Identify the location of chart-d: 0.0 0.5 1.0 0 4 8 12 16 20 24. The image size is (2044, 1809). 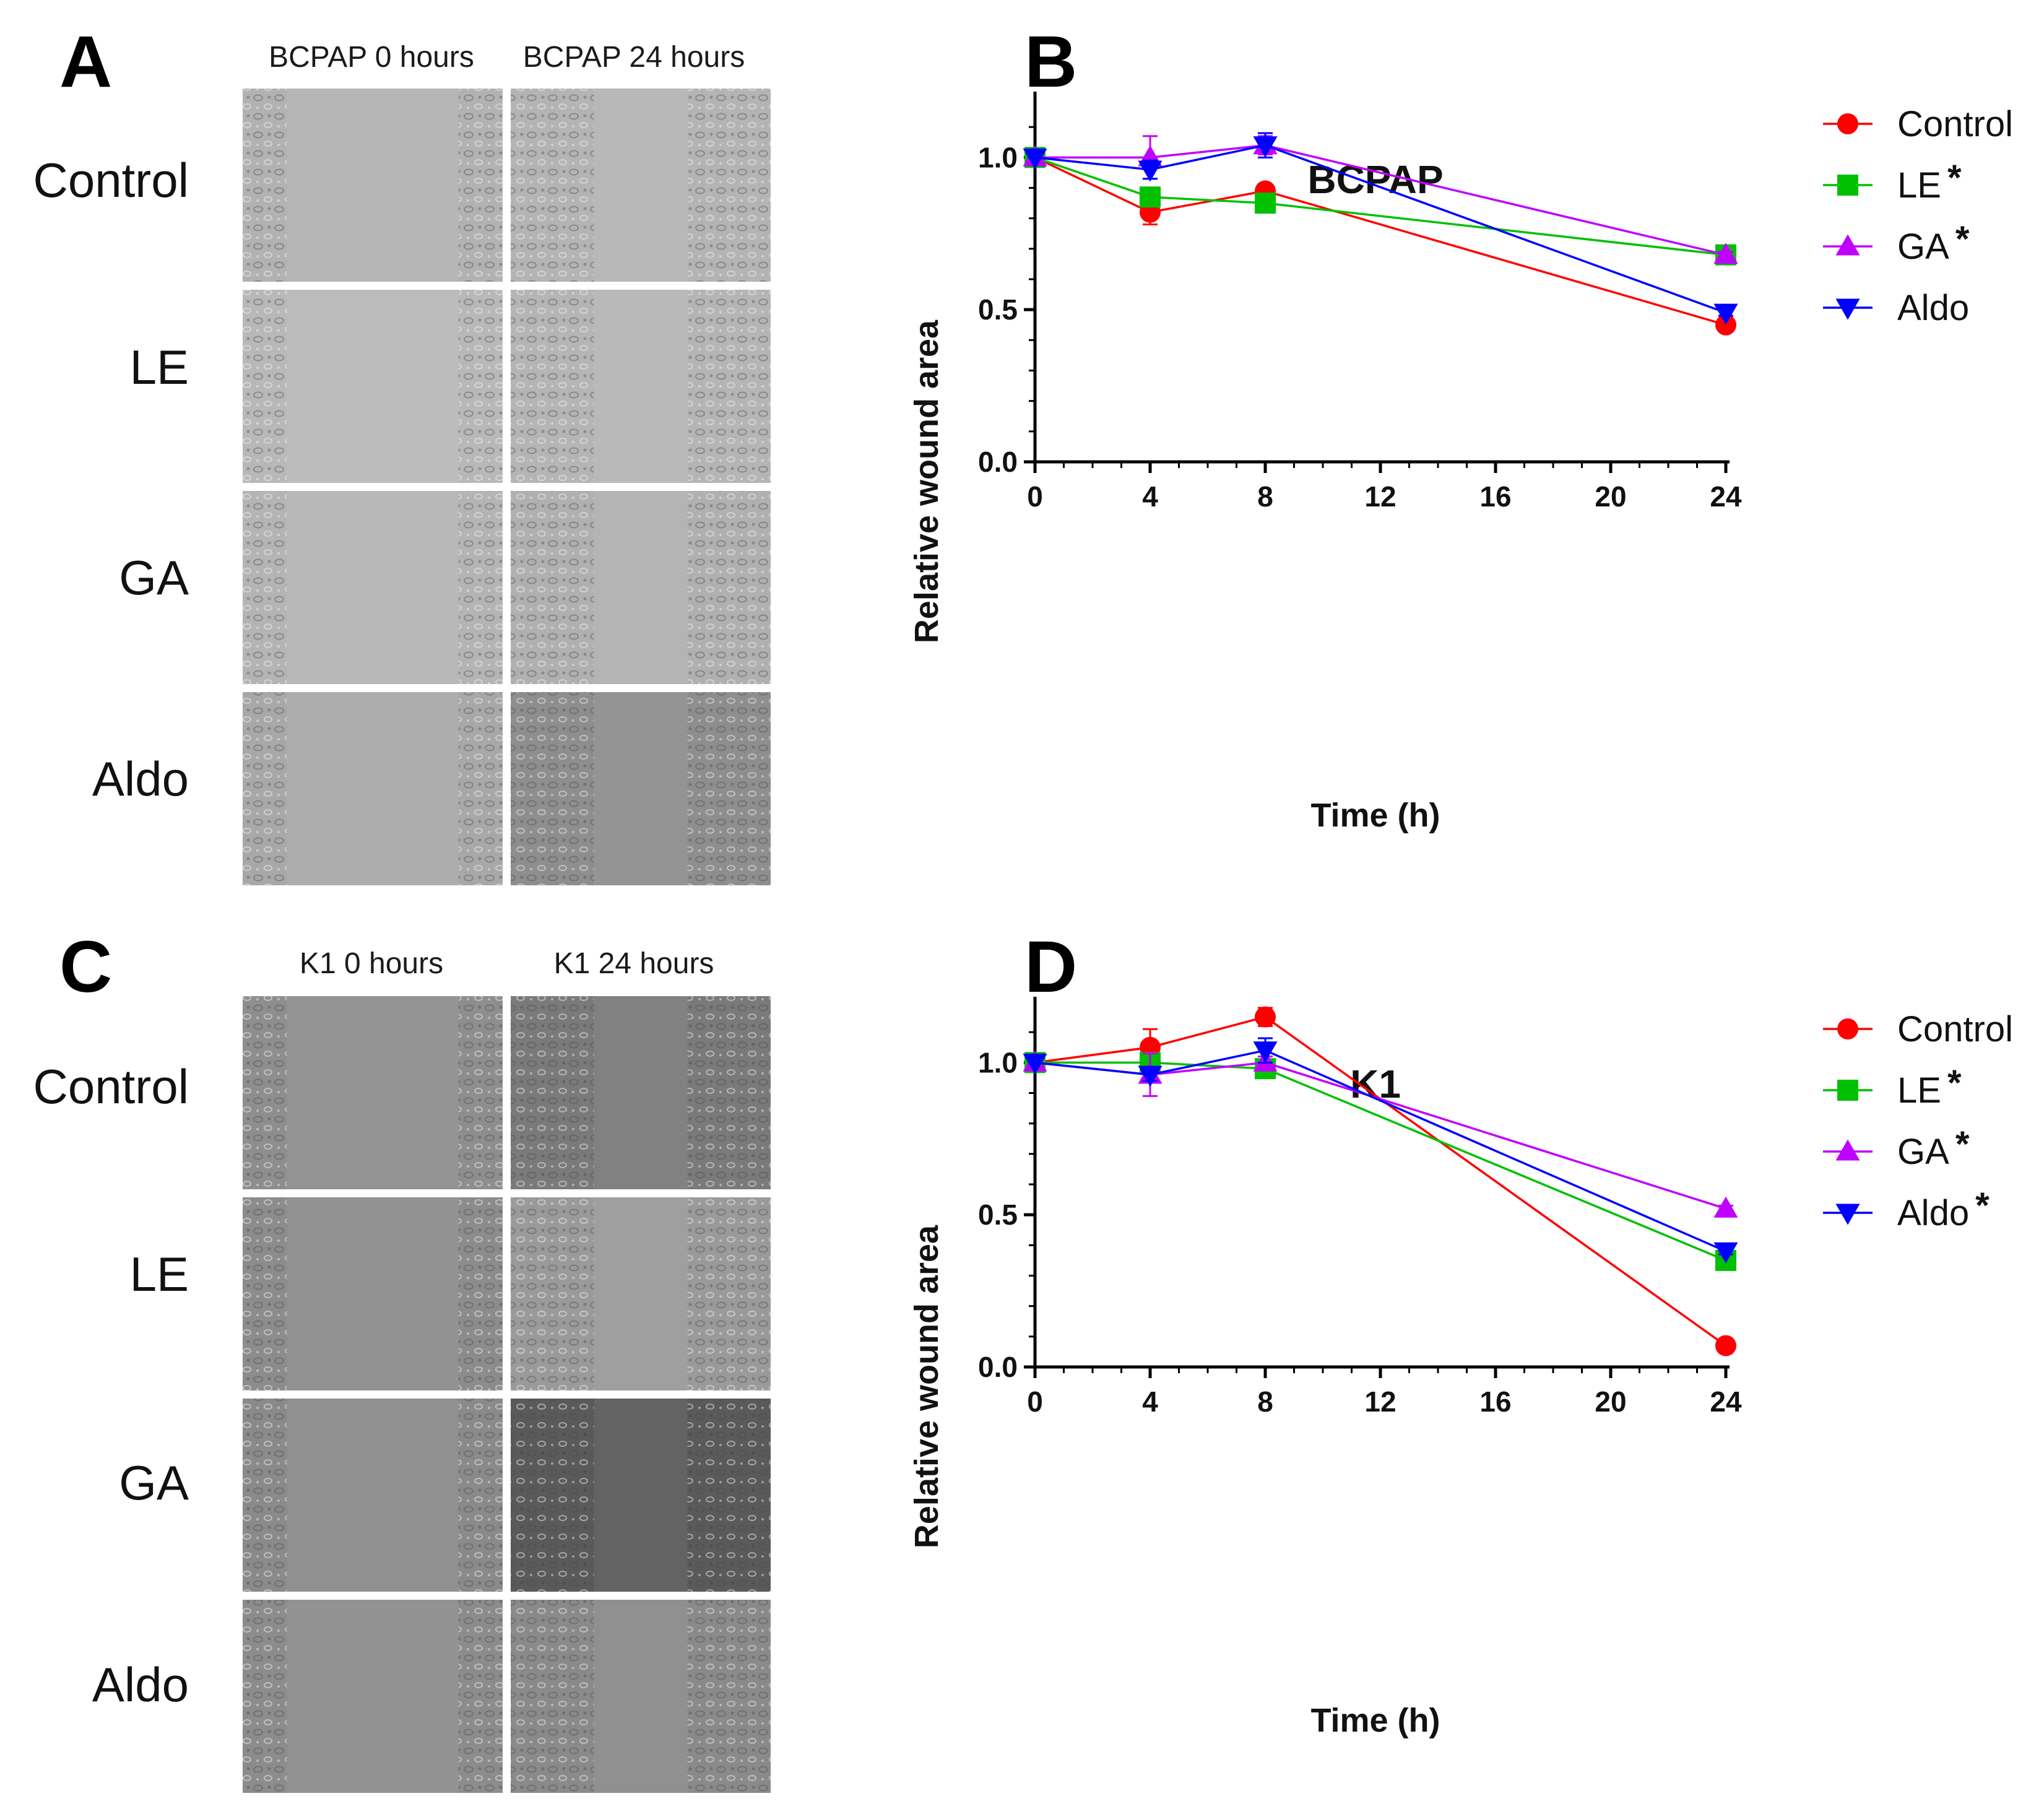
(1360, 1207).